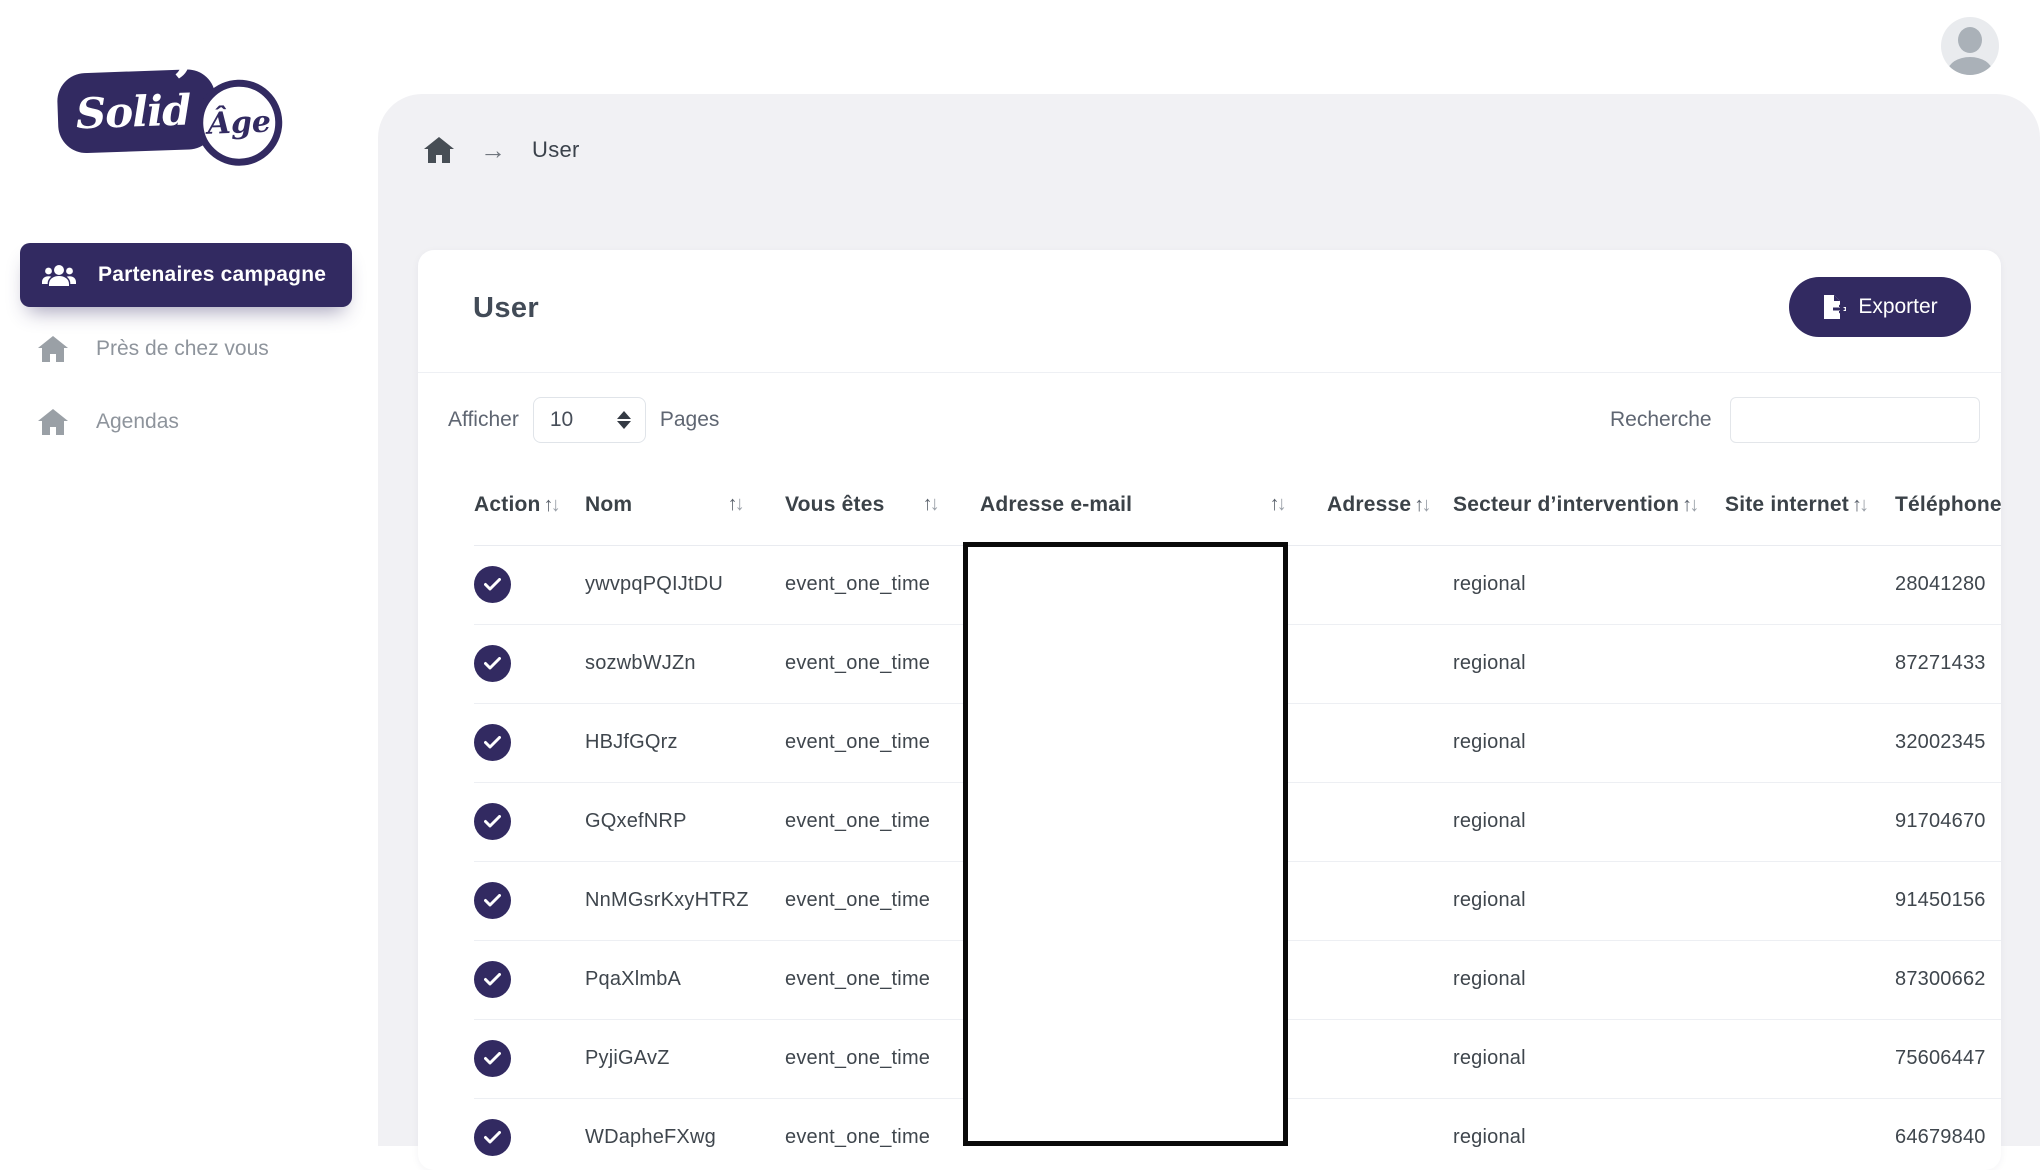 This screenshot has height=1170, width=2040. I want to click on cell-telephone: 28041280, so click(1948, 585).